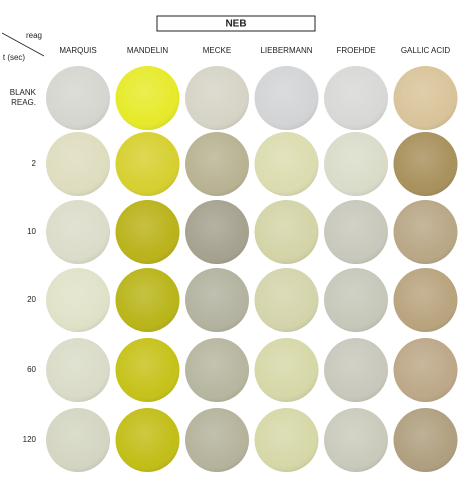 This screenshot has width=472, height=487. Describe the element at coordinates (286, 50) in the screenshot. I see `column-header: LIEBERMANN` at that location.